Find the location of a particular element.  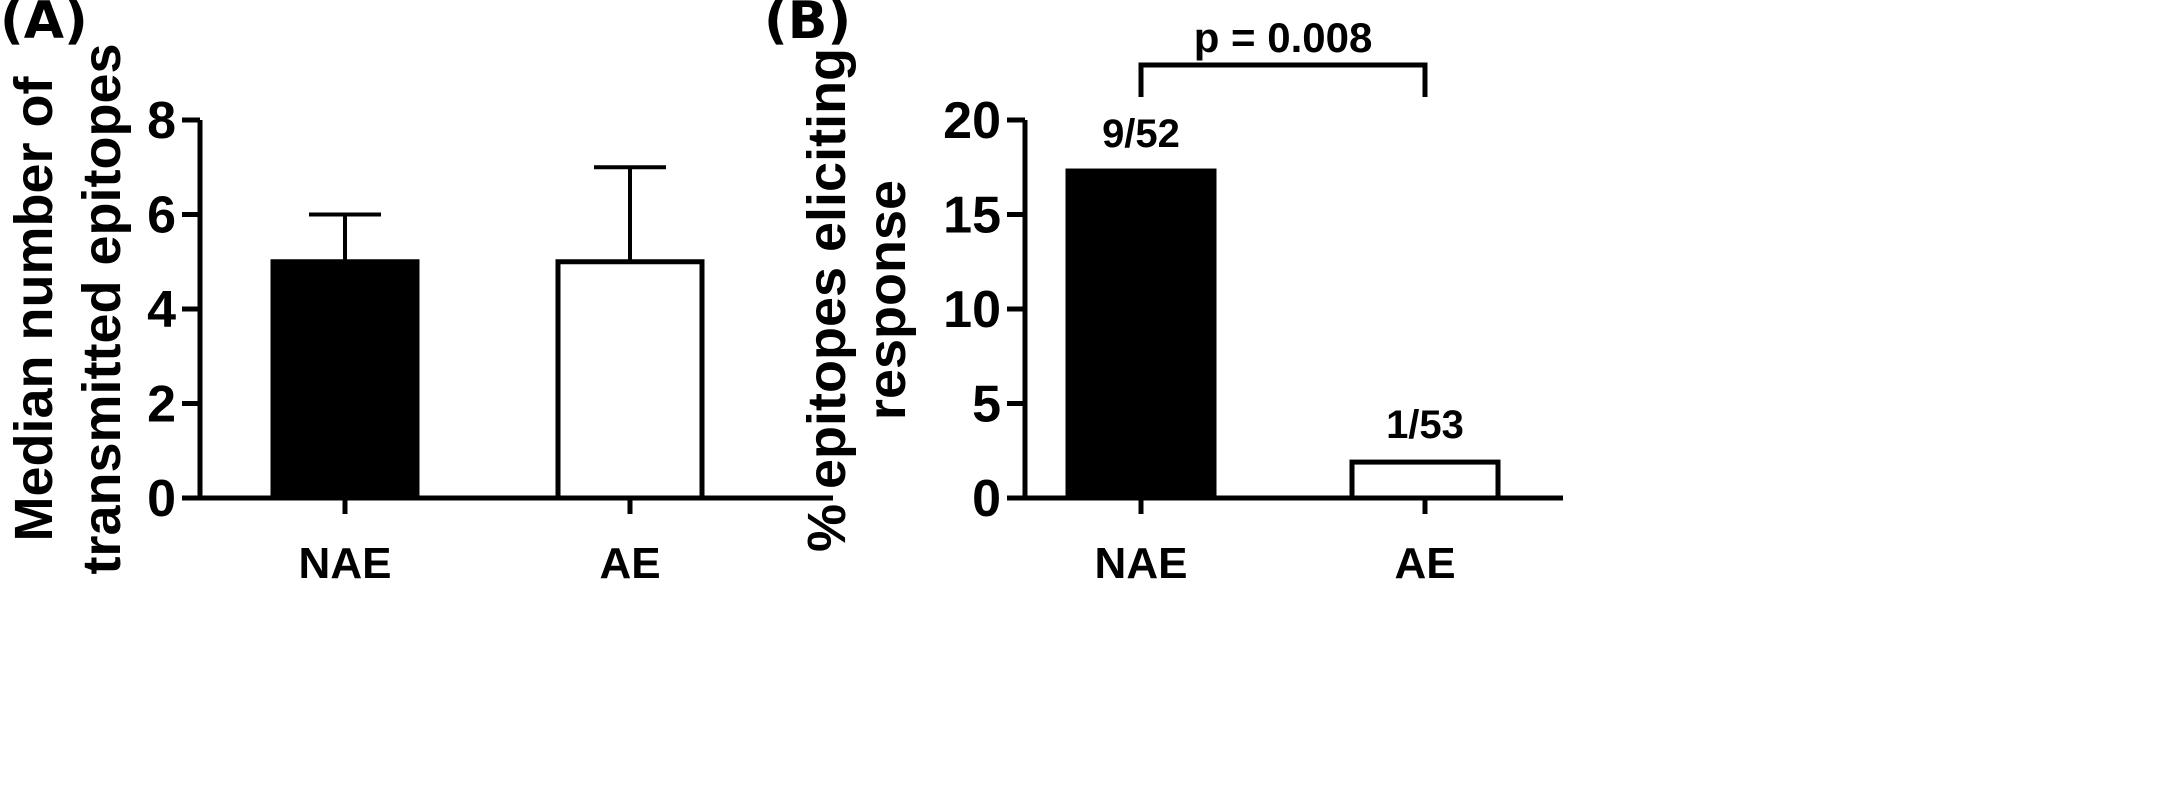

y-axis-title: % epitopes eliciting is located at coordinates (827, 300).